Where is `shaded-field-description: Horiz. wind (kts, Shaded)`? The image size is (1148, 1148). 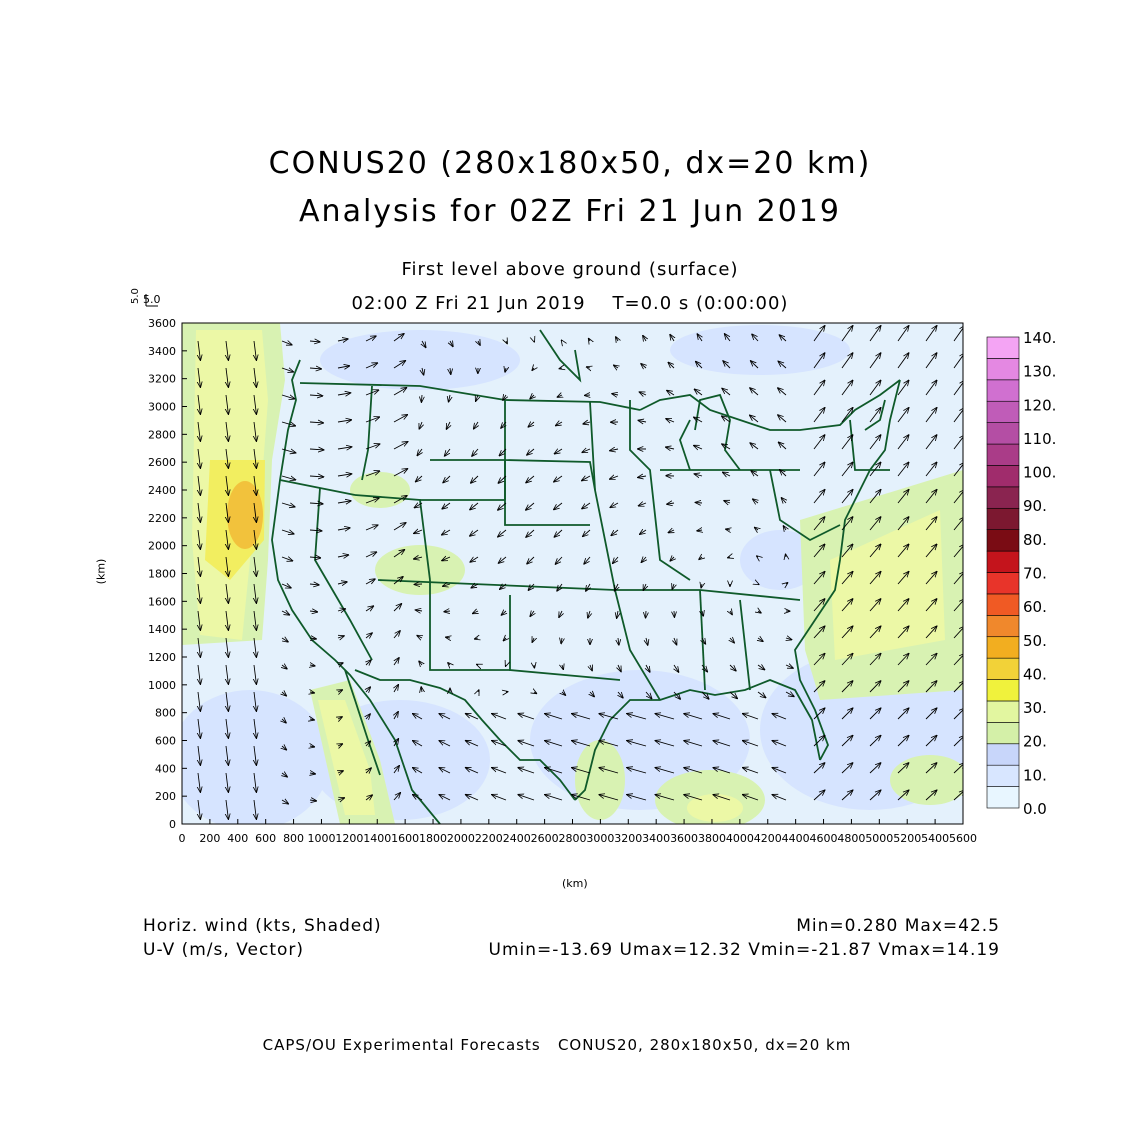 shaded-field-description: Horiz. wind (kts, Shaded) is located at coordinates (262, 926).